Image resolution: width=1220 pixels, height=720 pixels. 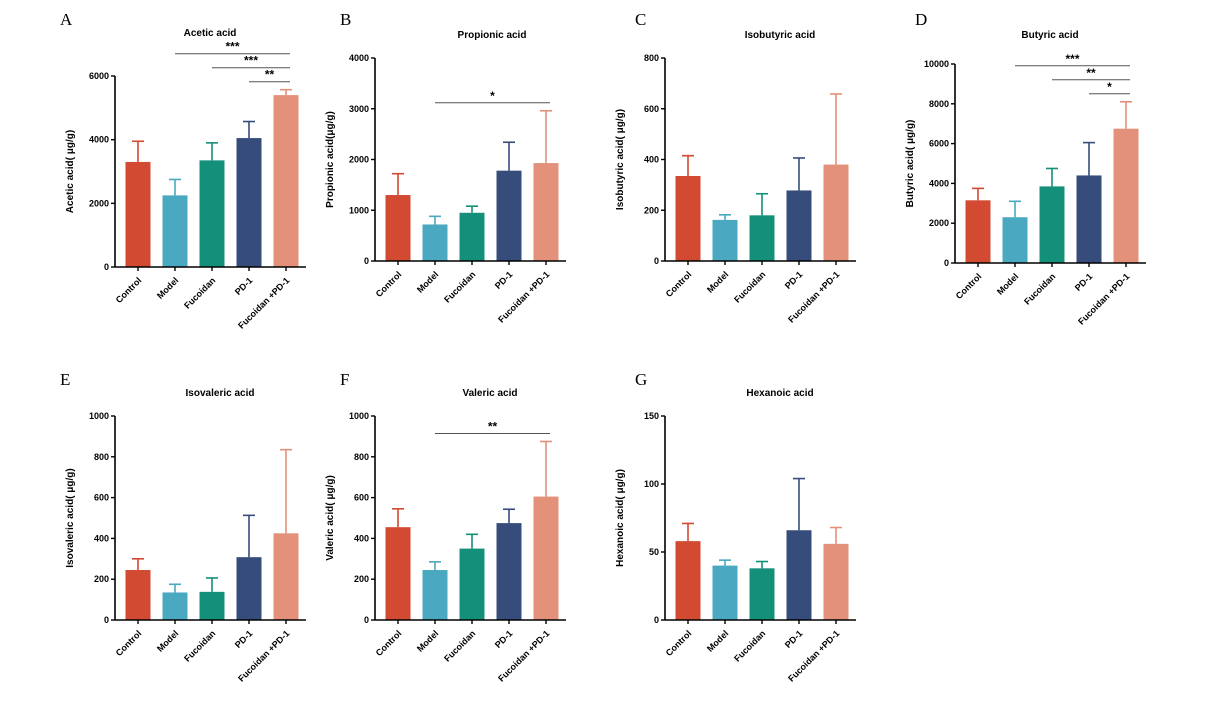 I want to click on y-axis-label: Propionic acid(μg/g), so click(x=330, y=159).